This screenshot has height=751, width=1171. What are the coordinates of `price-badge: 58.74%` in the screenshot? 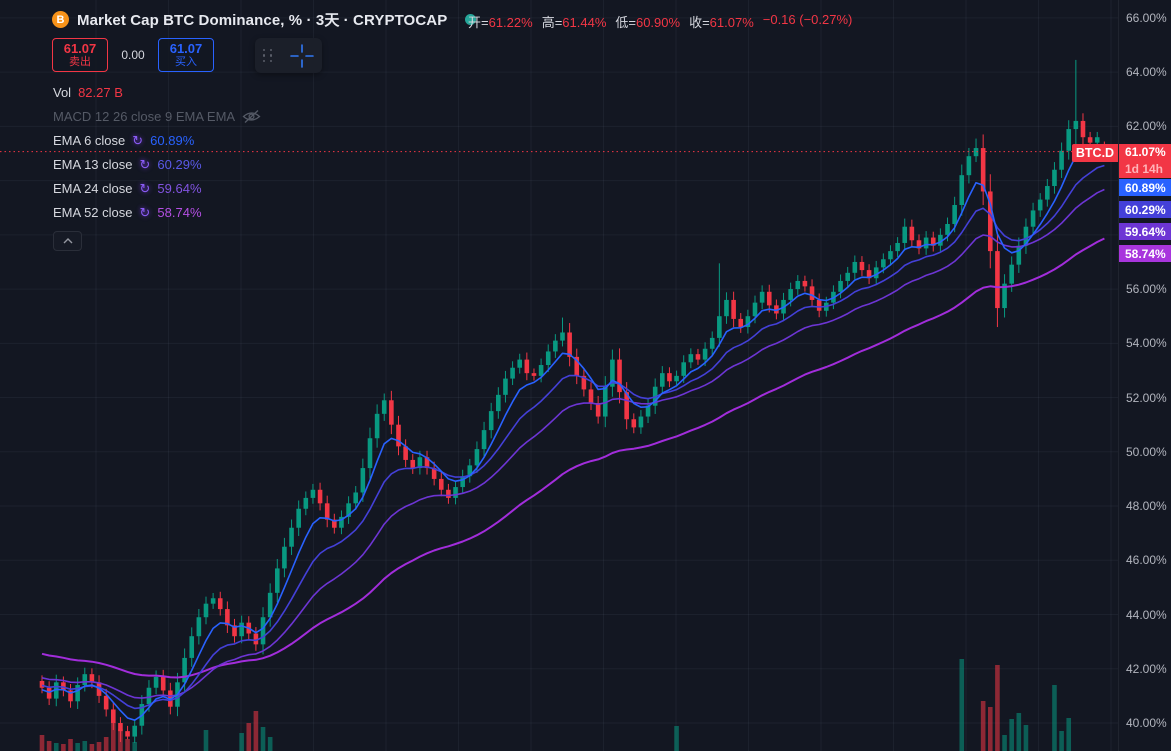 It's located at (1145, 253).